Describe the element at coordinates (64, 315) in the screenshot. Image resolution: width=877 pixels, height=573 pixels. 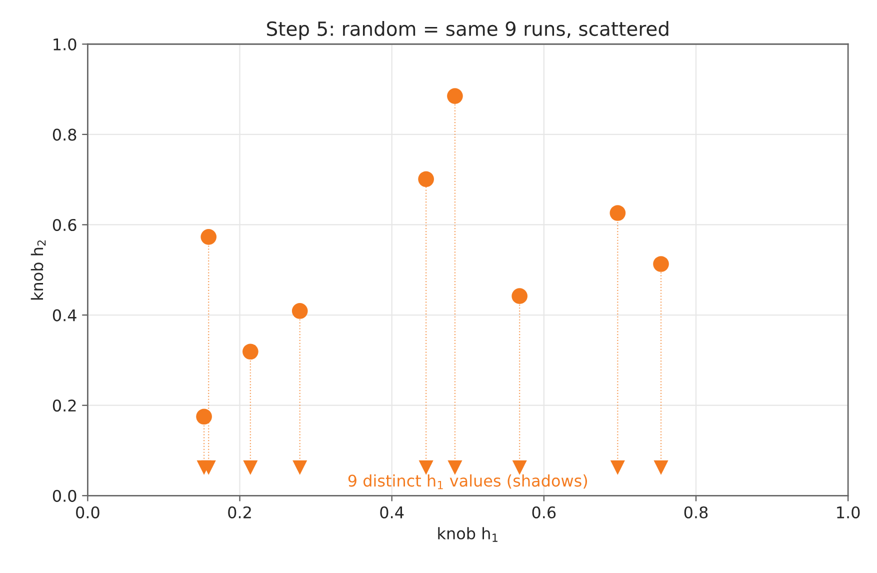
I see `y-tick-label: 0.4` at that location.